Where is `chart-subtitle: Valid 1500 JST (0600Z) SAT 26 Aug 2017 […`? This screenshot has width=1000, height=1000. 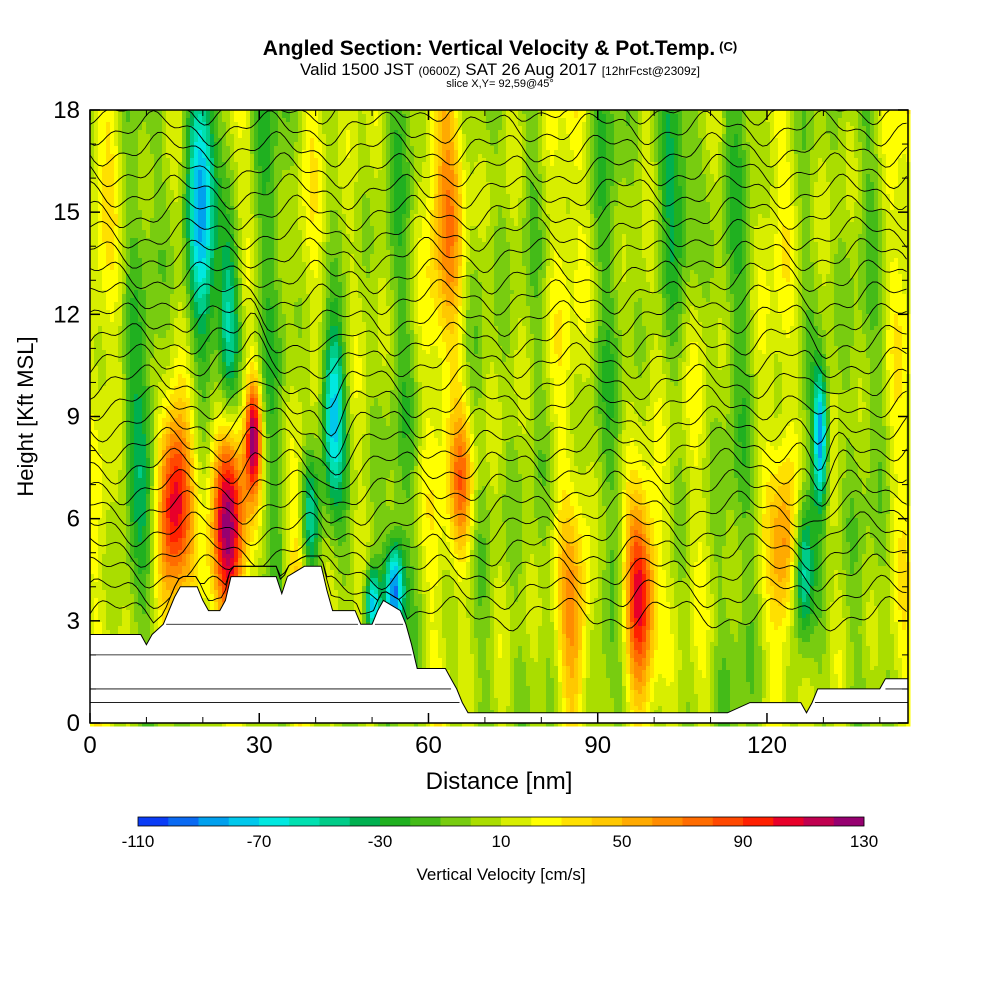
chart-subtitle: Valid 1500 JST (0600Z) SAT 26 Aug 2017 [… is located at coordinates (500, 70).